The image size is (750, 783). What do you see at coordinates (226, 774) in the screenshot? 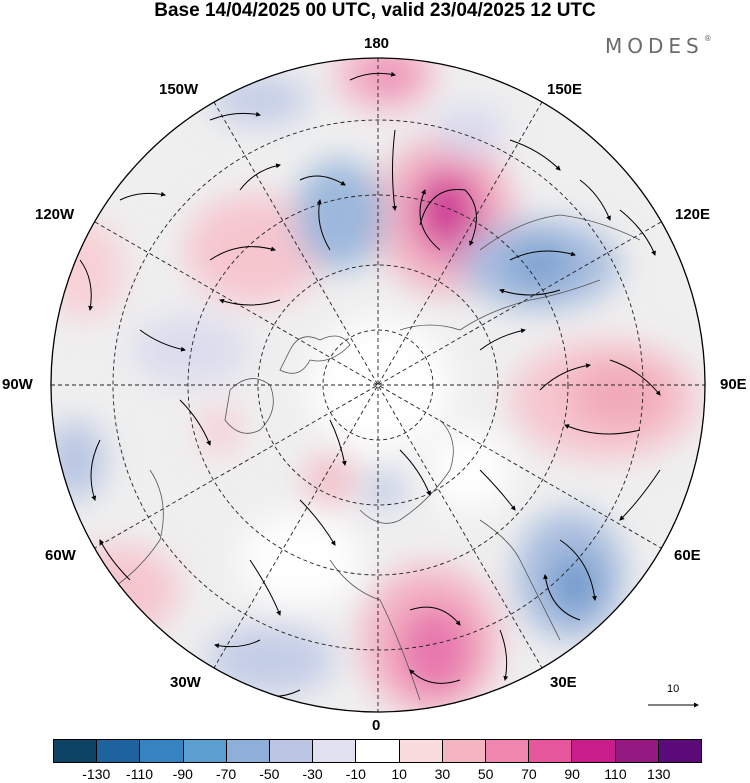
I see `colorbar-tick-label: -70` at bounding box center [226, 774].